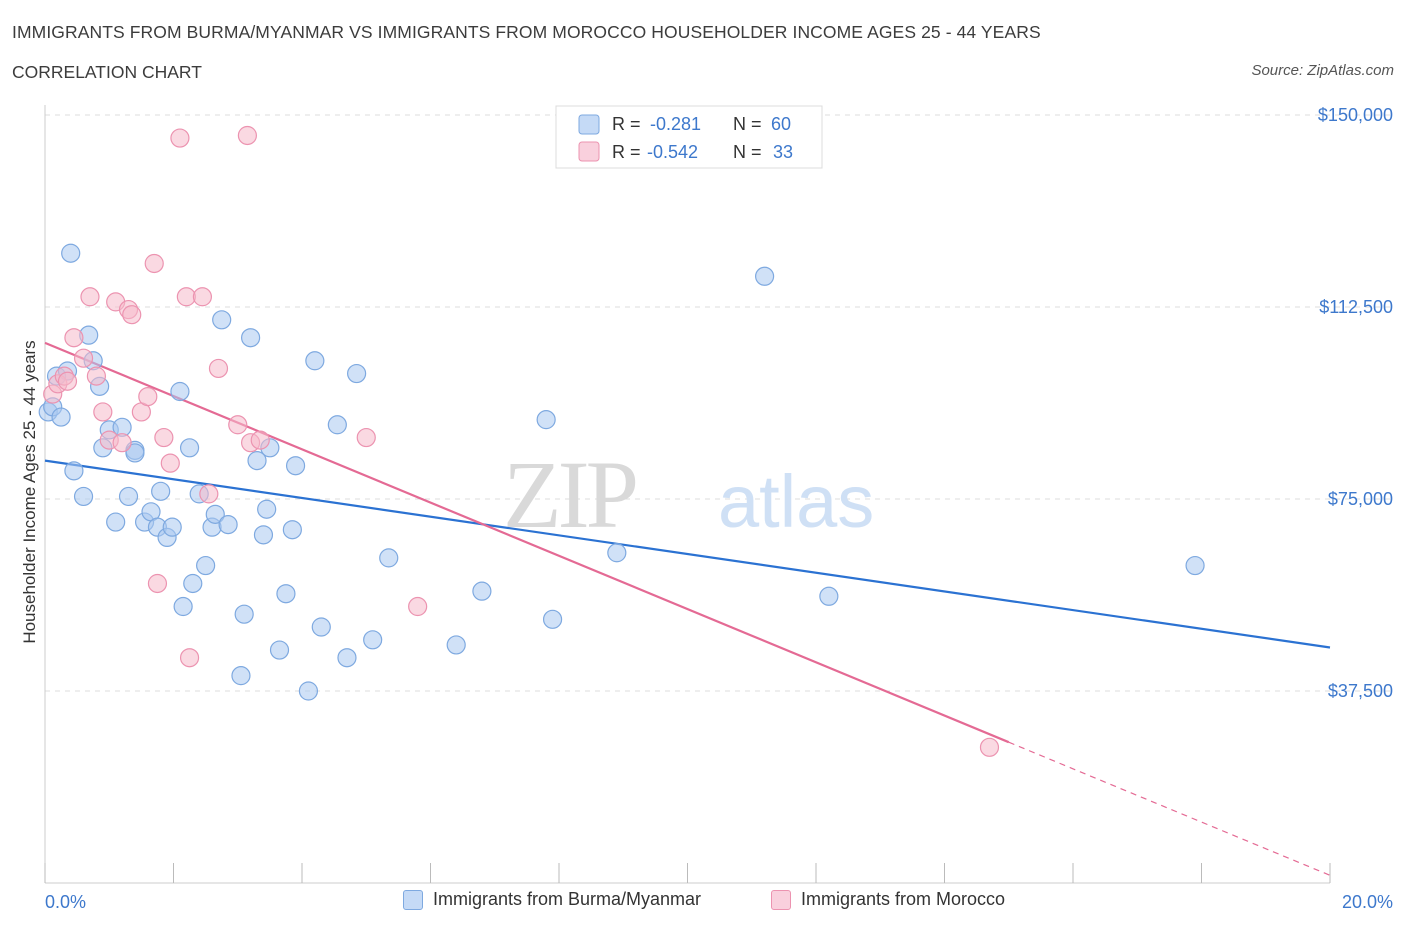 This screenshot has width=1406, height=930. What do you see at coordinates (747, 152) in the screenshot?
I see `legend-n-label-morocco: N =` at bounding box center [747, 152].